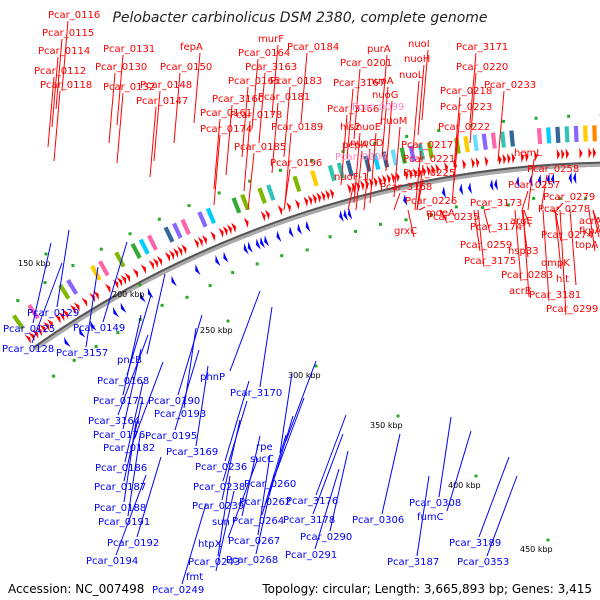 Image resolution: width=600 pixels, height=600 pixels. What do you see at coordinates (129, 360) in the screenshot?
I see `gene-label-reverse: pncB` at bounding box center [129, 360].